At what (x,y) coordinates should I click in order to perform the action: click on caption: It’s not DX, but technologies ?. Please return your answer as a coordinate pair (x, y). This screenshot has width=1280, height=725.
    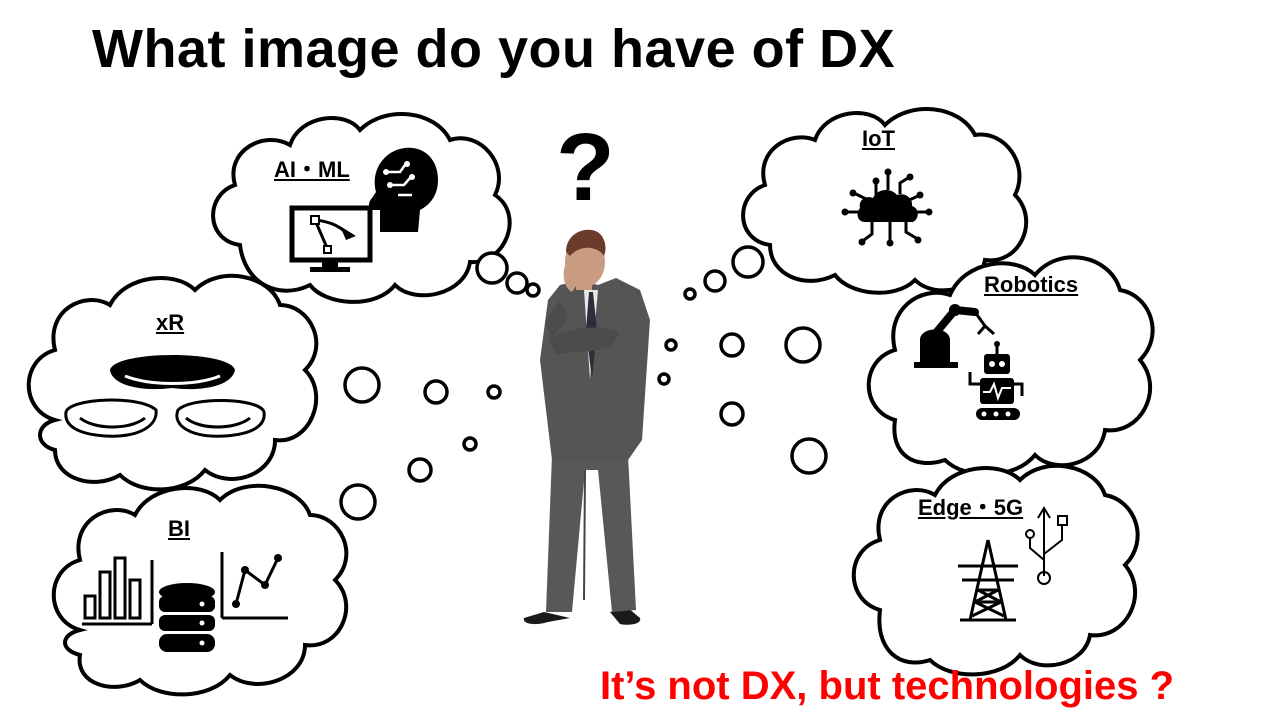
    Looking at the image, I should click on (887, 686).